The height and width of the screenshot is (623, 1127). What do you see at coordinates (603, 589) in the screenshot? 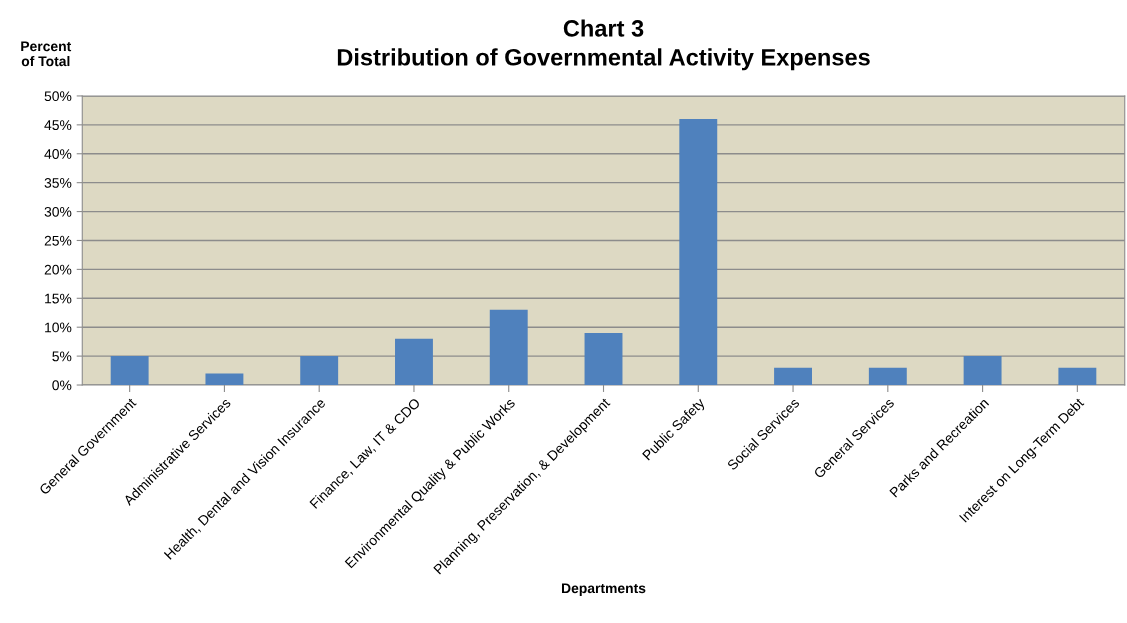
I see `x-axis-title: Departments` at bounding box center [603, 589].